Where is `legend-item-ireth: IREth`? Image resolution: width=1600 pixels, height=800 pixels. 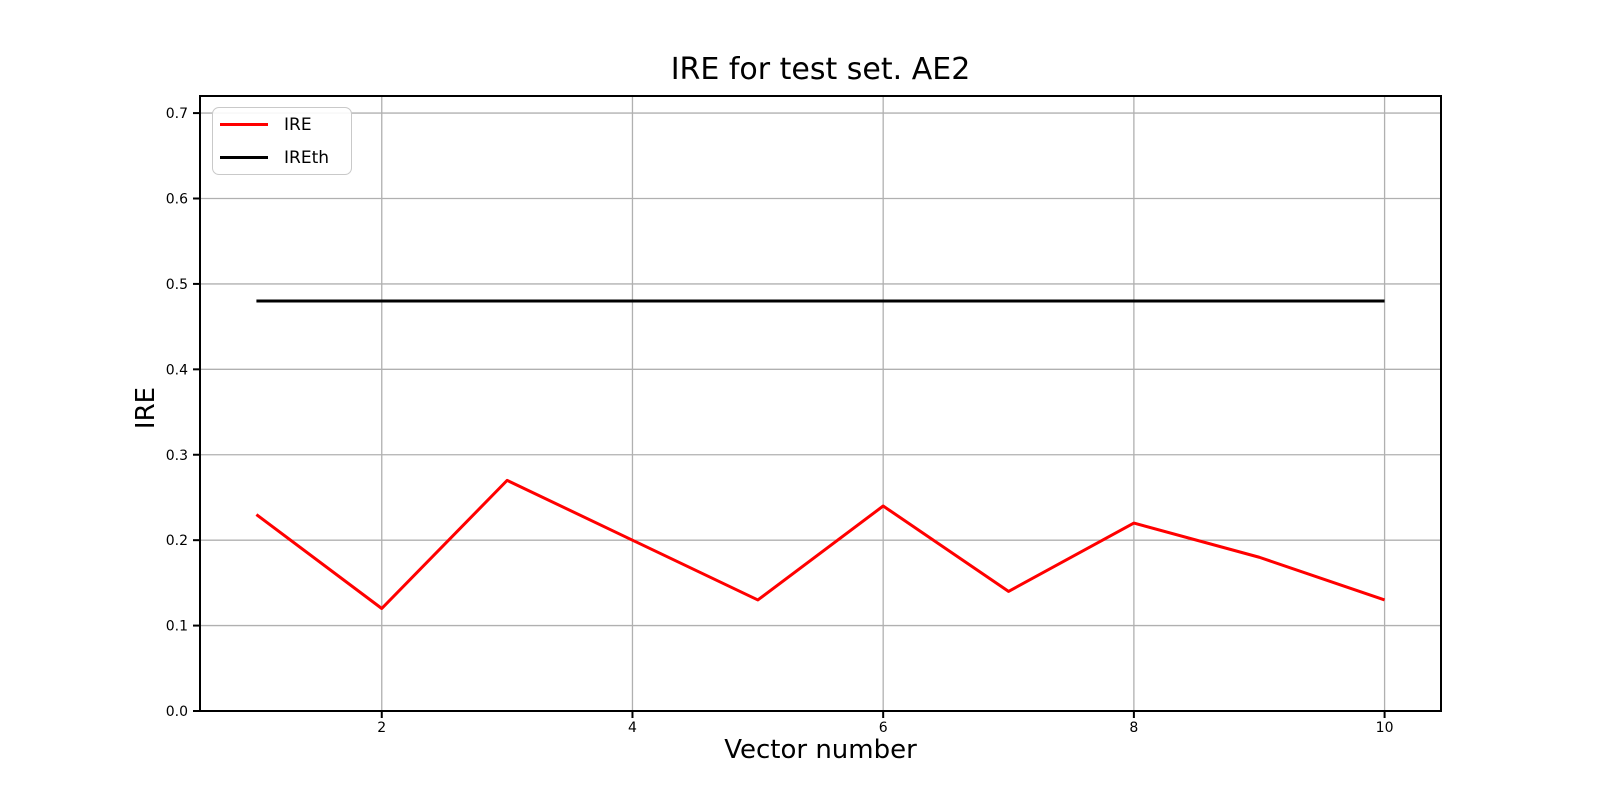 legend-item-ireth: IREth is located at coordinates (285, 157).